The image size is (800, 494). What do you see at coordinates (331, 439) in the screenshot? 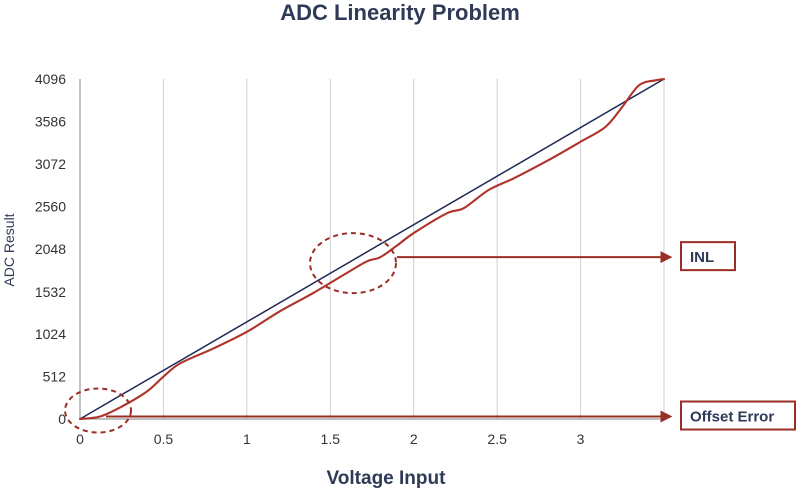
I see `x-tick-label: 1.5` at bounding box center [331, 439].